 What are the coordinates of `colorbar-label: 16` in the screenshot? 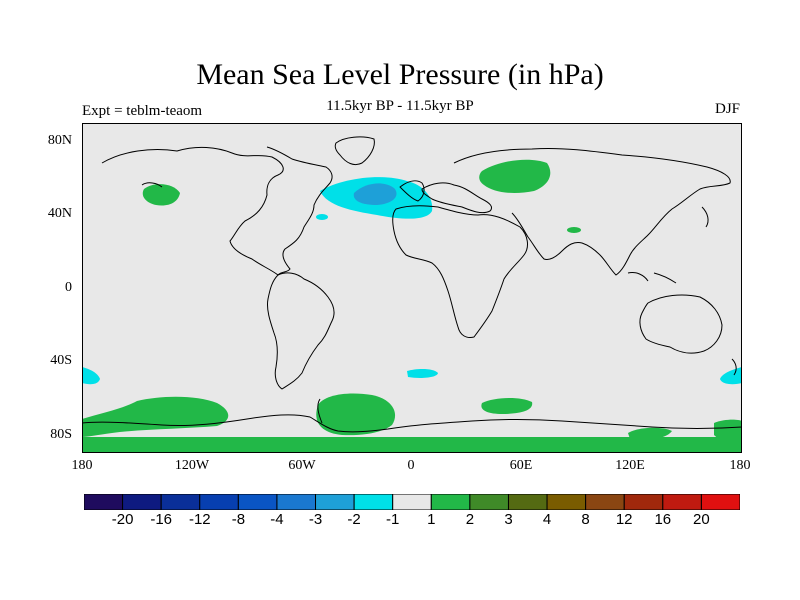 It's located at (663, 519).